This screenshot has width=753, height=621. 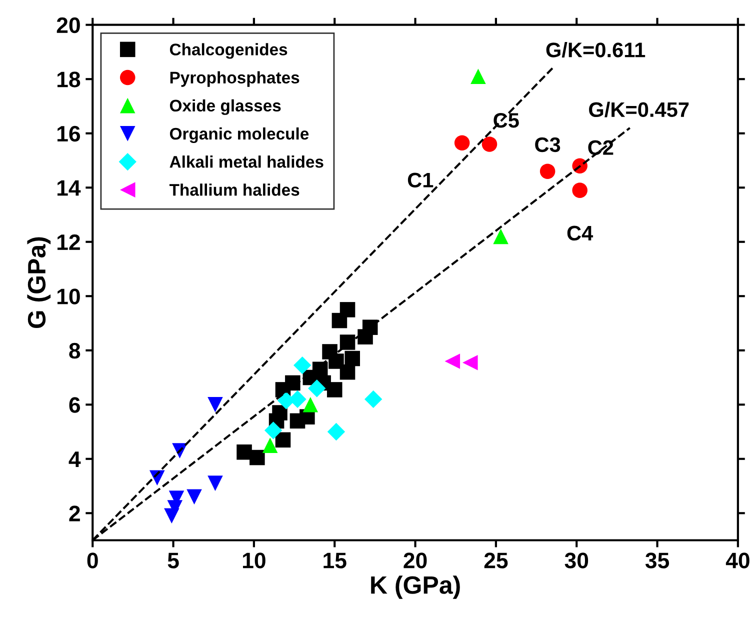 I want to click on y-tick-label: 18, so click(x=68, y=80).